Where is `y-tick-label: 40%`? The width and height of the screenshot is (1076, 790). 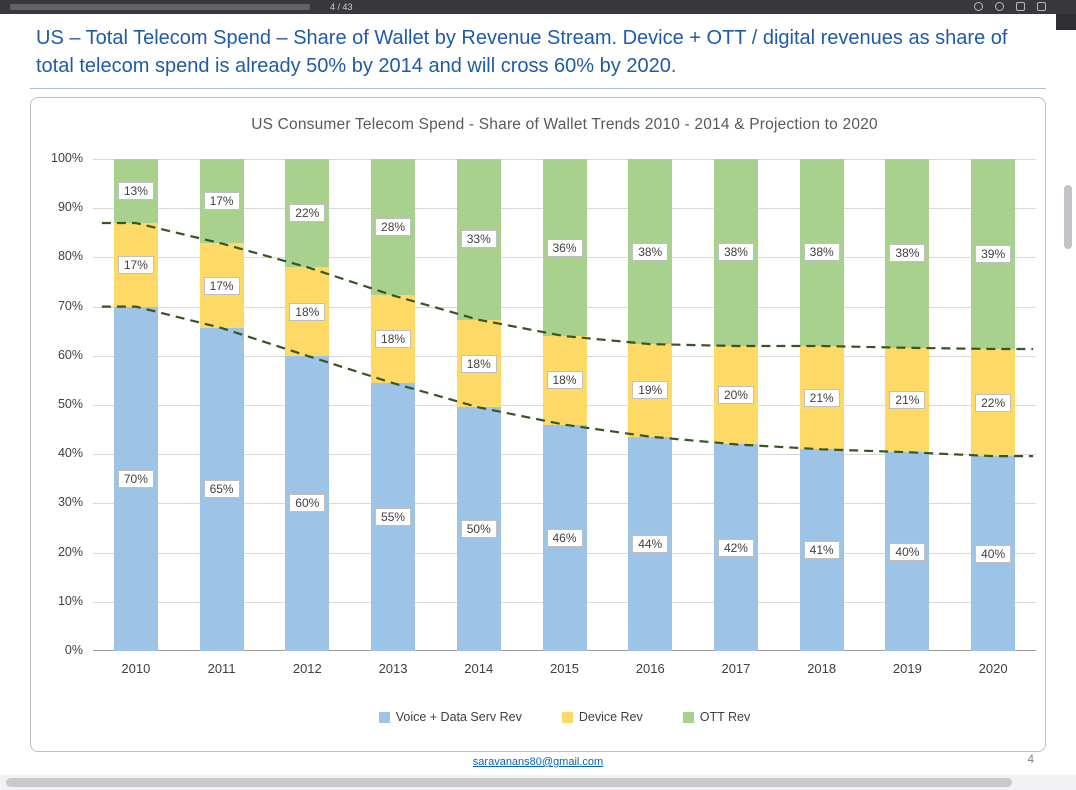
y-tick-label: 40% is located at coordinates (70, 453).